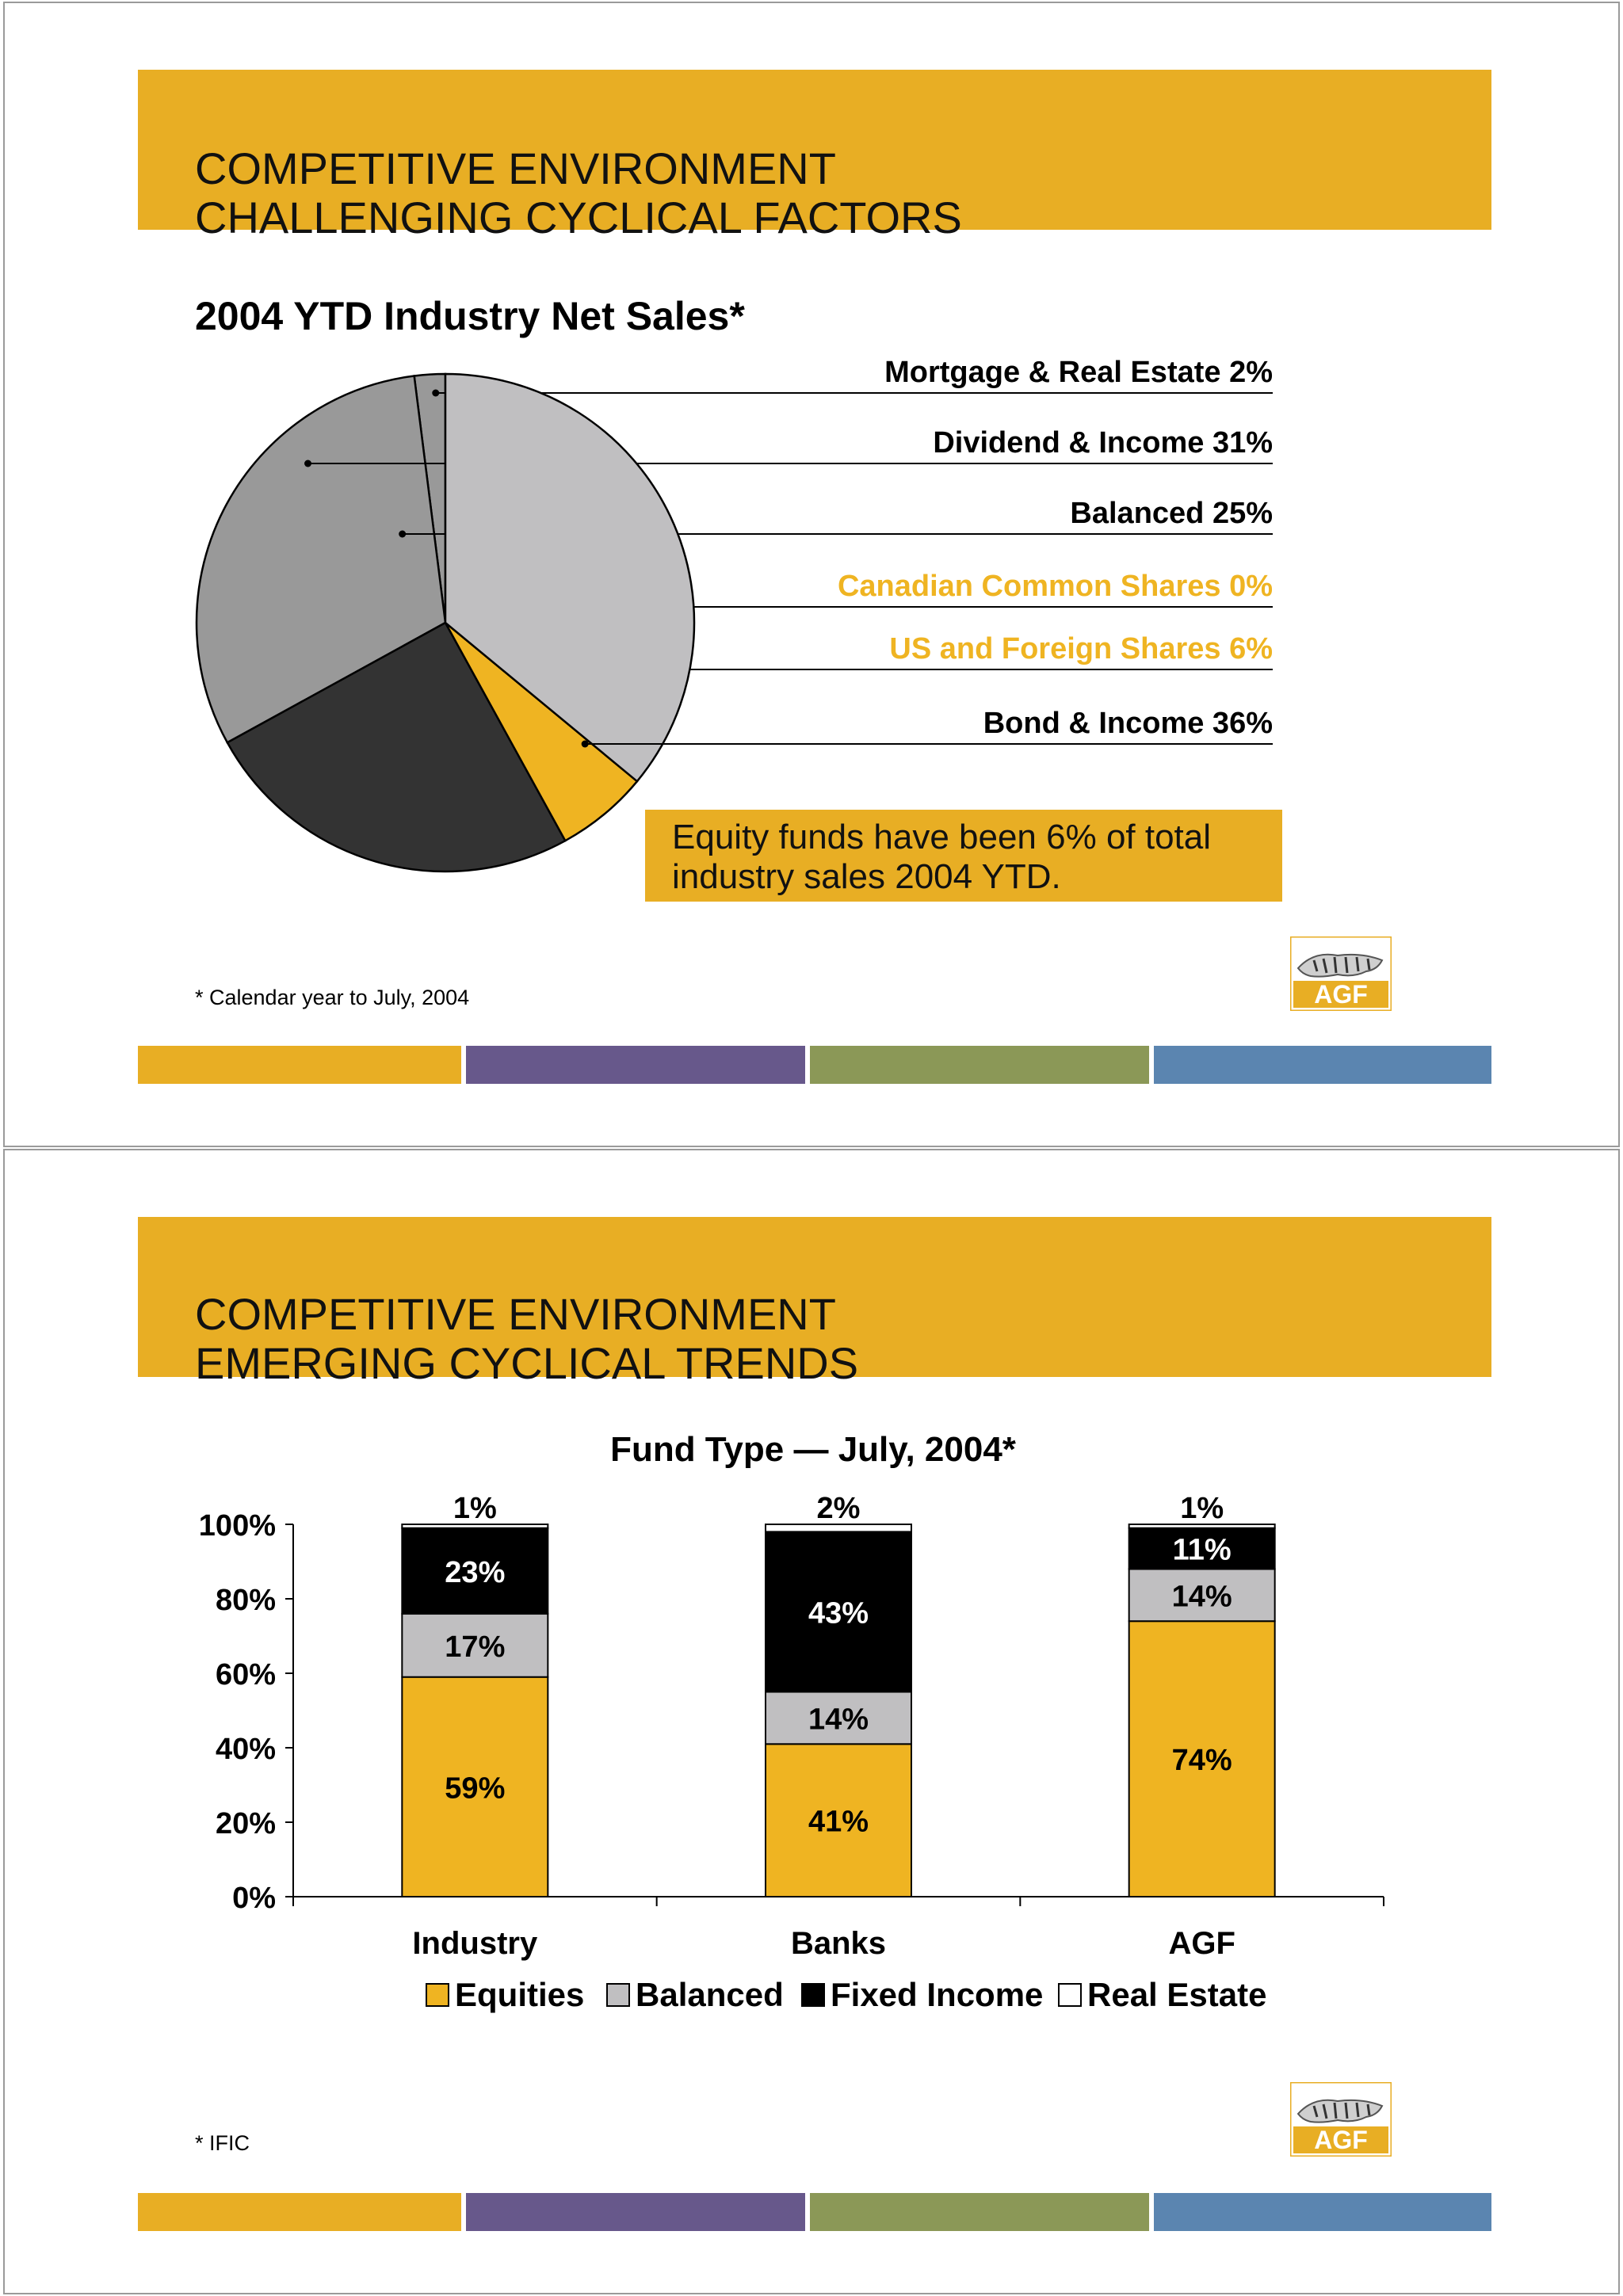  I want to click on slide-title-line-2: CHALLENGING CYCLICAL FACTORS, so click(578, 217).